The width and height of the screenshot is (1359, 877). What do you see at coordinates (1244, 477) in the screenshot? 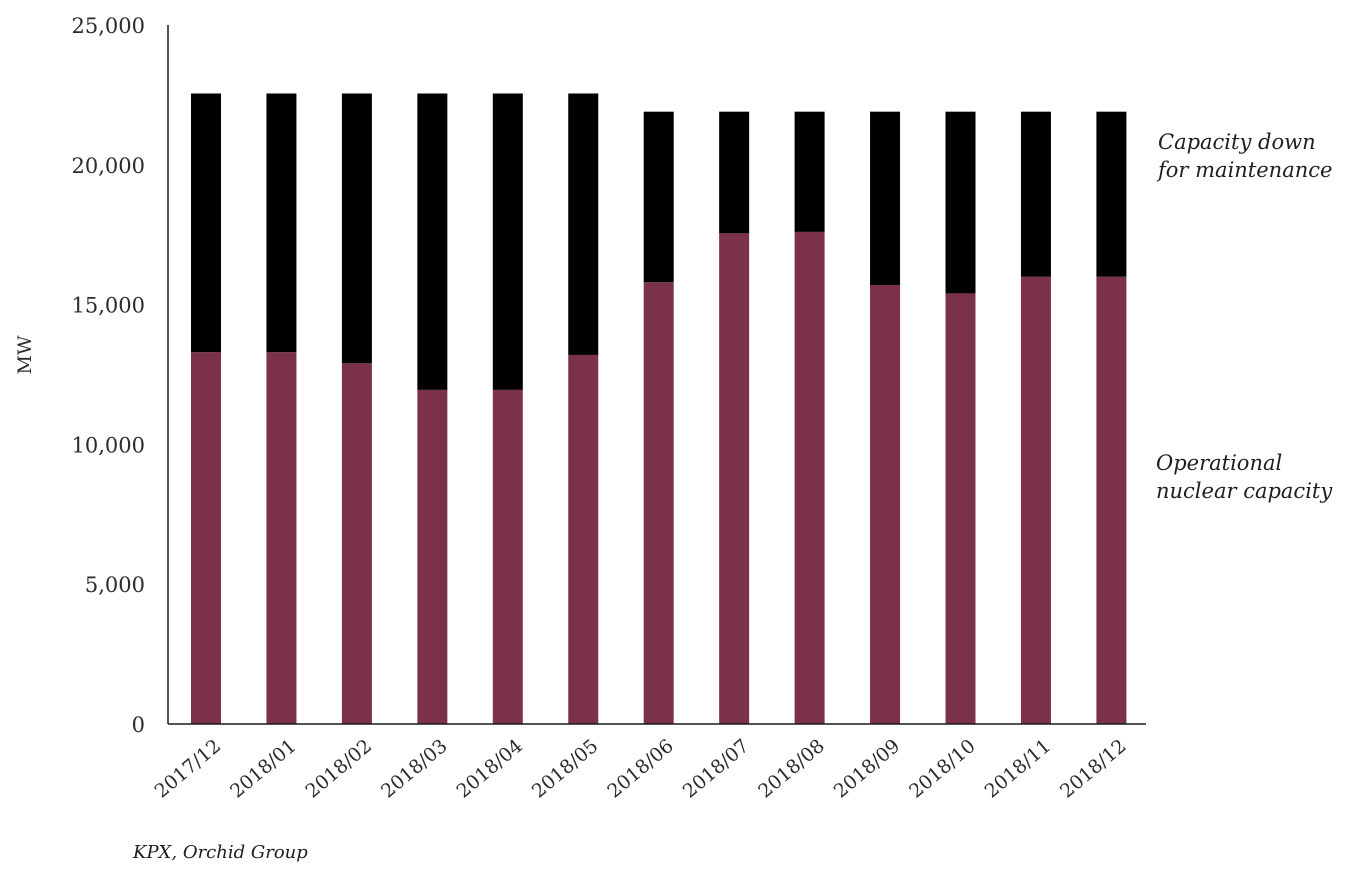
I see `operational-series-label: Operational nuclear capacity` at bounding box center [1244, 477].